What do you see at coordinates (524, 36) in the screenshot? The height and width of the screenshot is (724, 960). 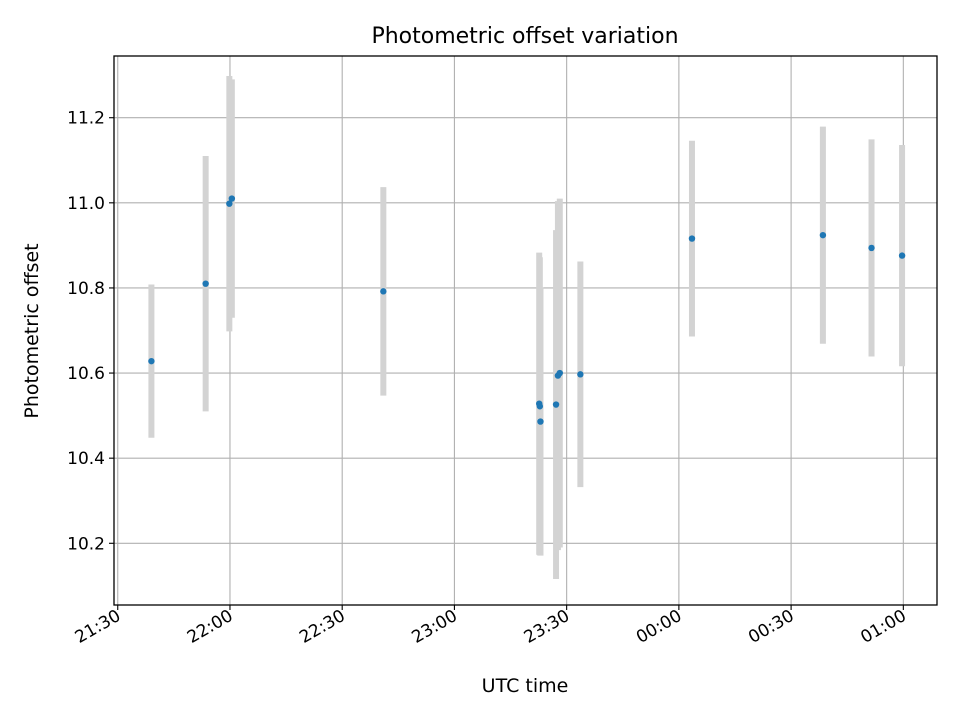 I see `chart-title: Photometric offset variation` at bounding box center [524, 36].